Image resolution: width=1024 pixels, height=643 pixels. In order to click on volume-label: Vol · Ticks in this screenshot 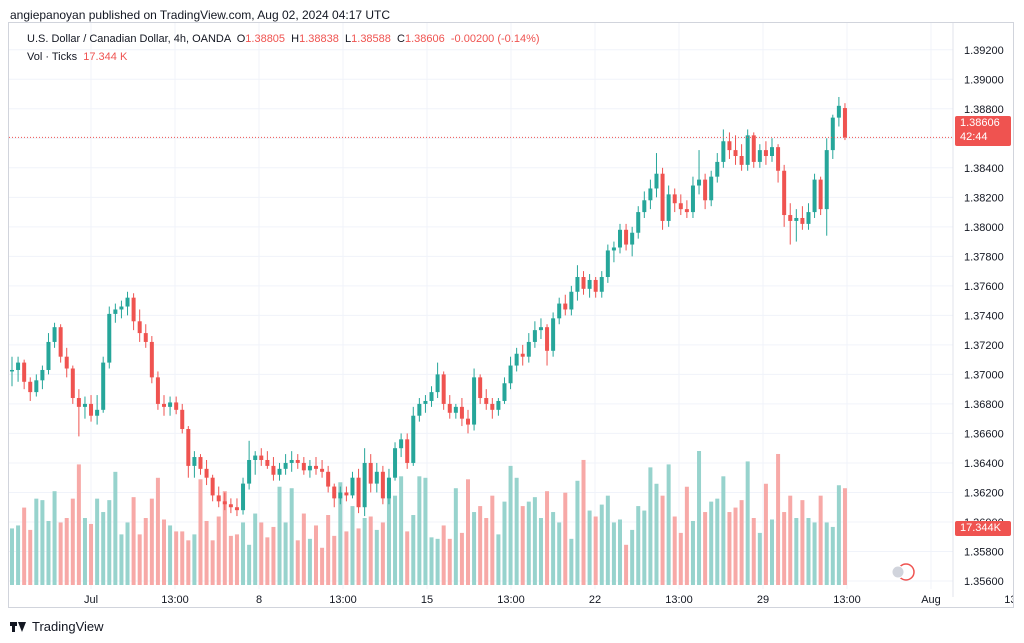, I will do `click(52, 57)`.